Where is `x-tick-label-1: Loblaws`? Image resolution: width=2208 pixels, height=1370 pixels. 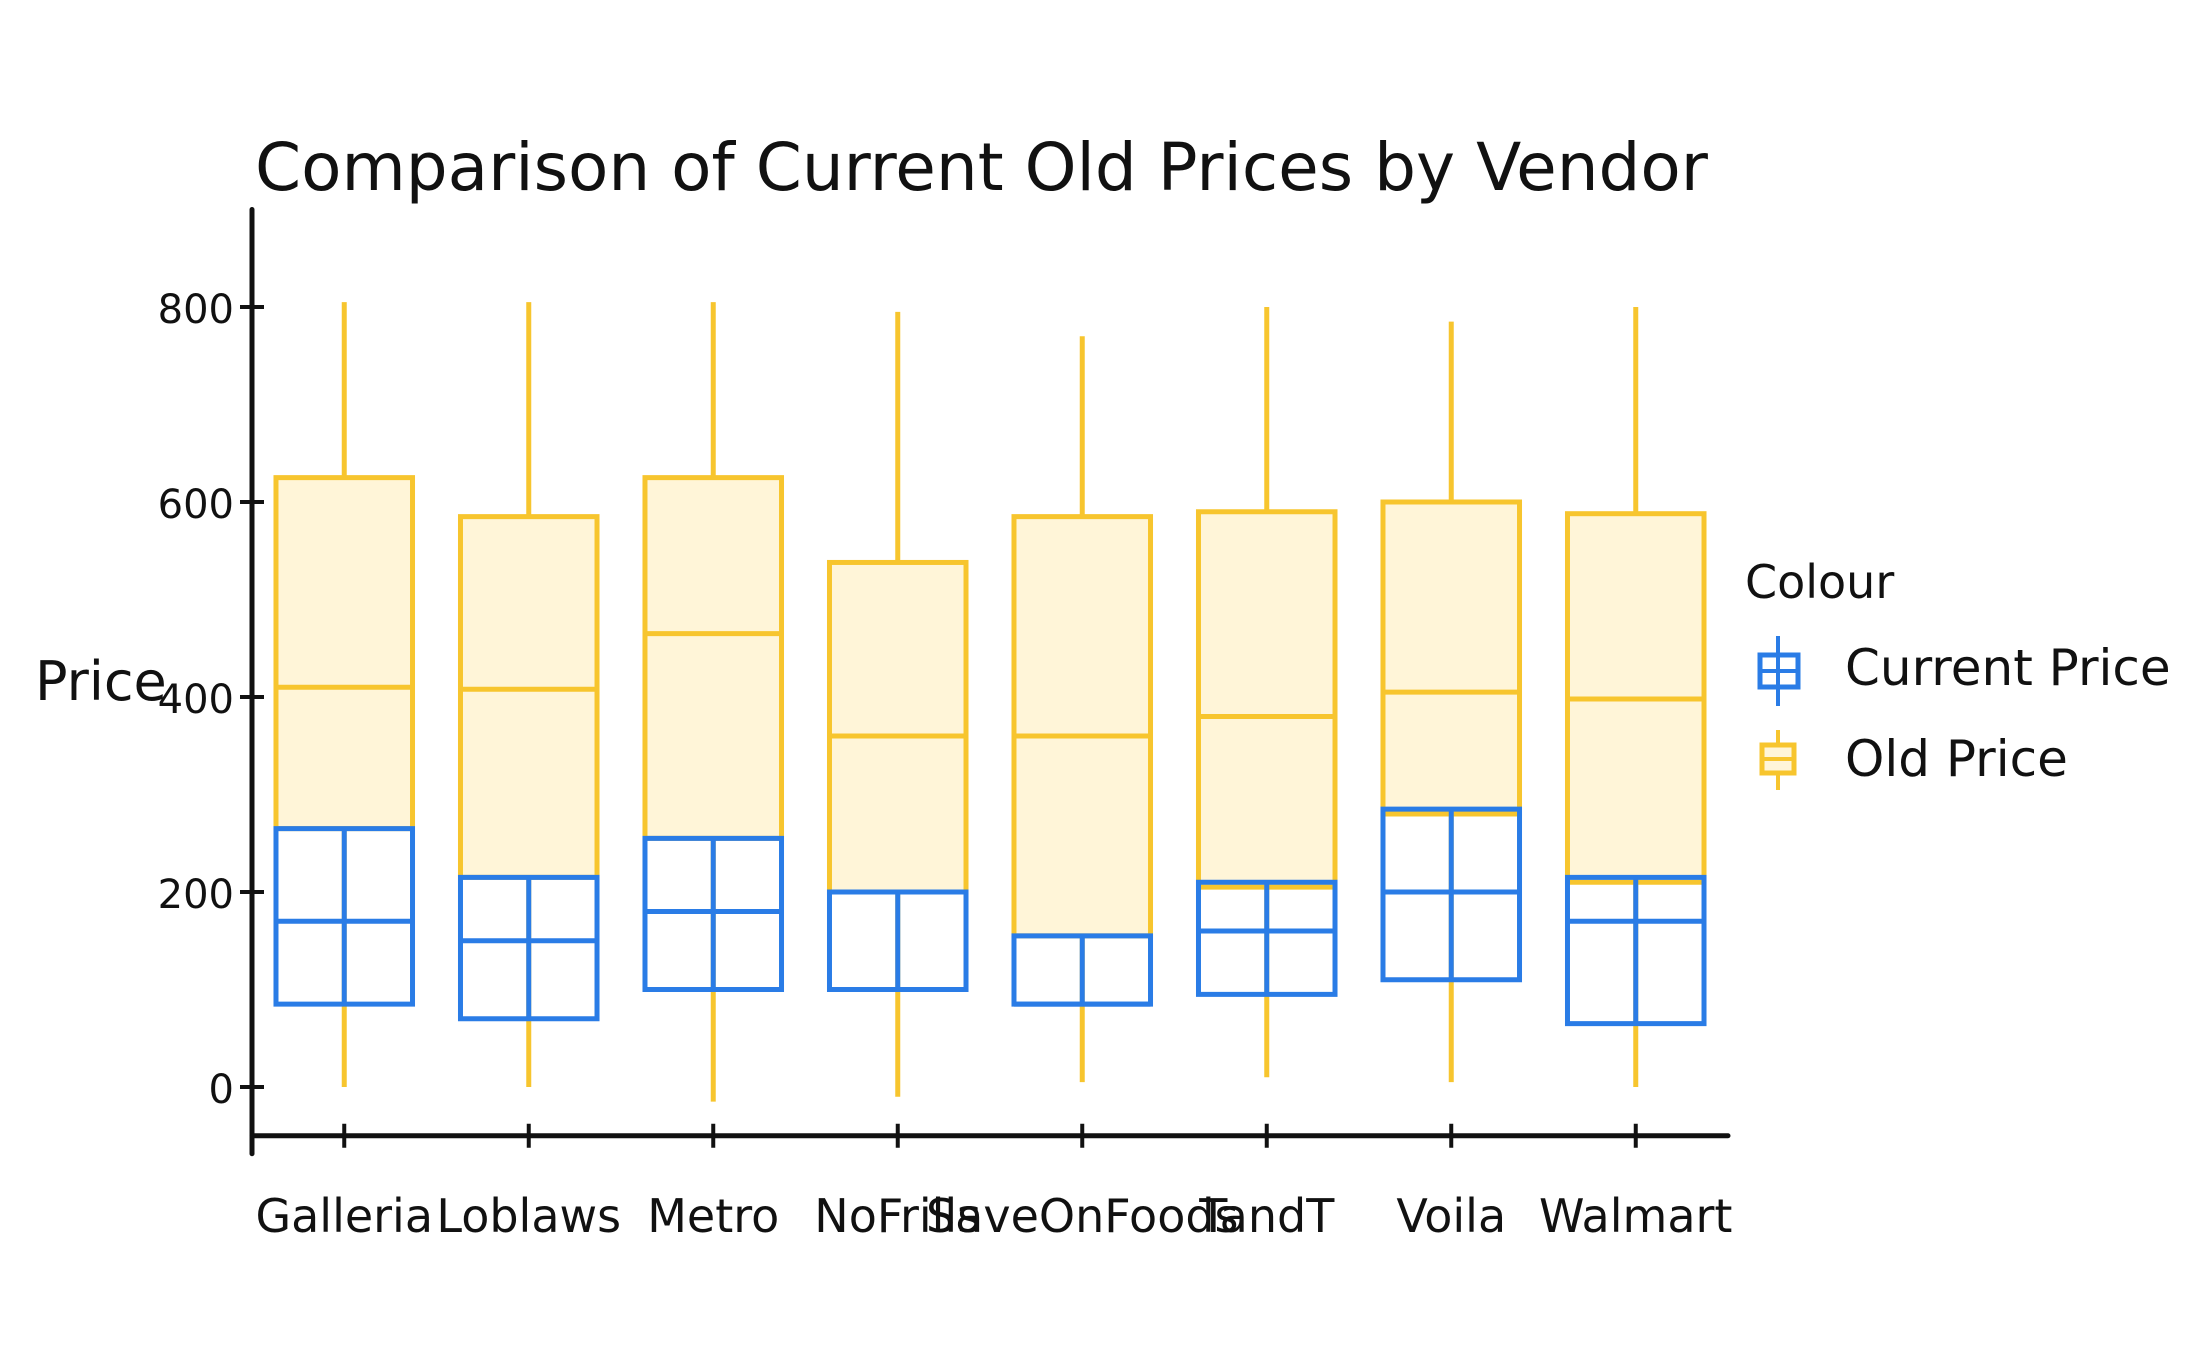
x-tick-label-1: Loblaws is located at coordinates (528, 1216).